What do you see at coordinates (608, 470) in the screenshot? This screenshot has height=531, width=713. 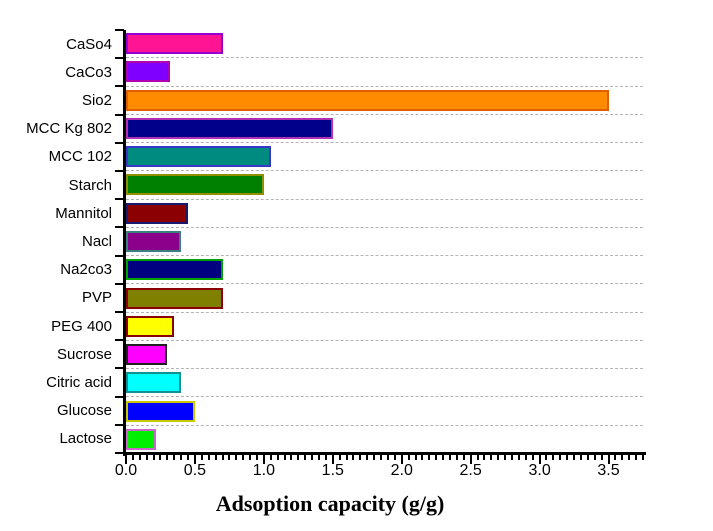 I see `x-tick-label-3.5: 3.5` at bounding box center [608, 470].